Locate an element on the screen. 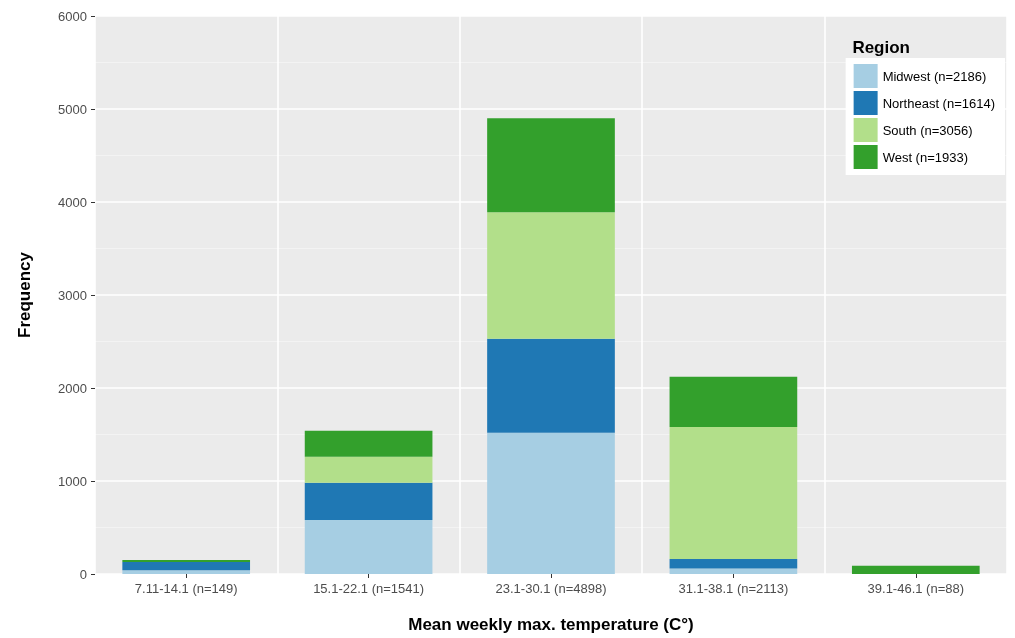  y-tick-label: 6000 is located at coordinates (72, 16).